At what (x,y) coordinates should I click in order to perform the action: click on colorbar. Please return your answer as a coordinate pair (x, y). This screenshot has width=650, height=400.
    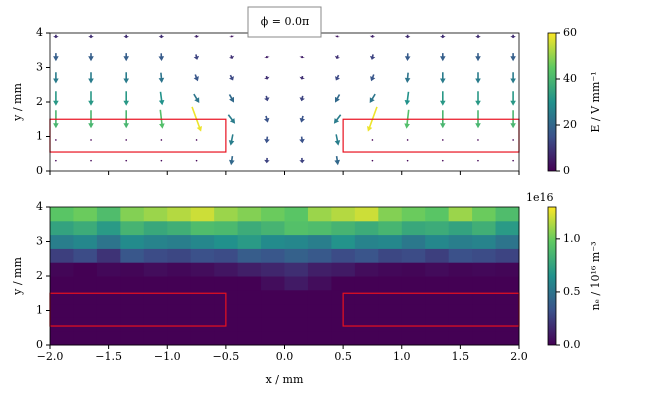
    Looking at the image, I should click on (552, 276).